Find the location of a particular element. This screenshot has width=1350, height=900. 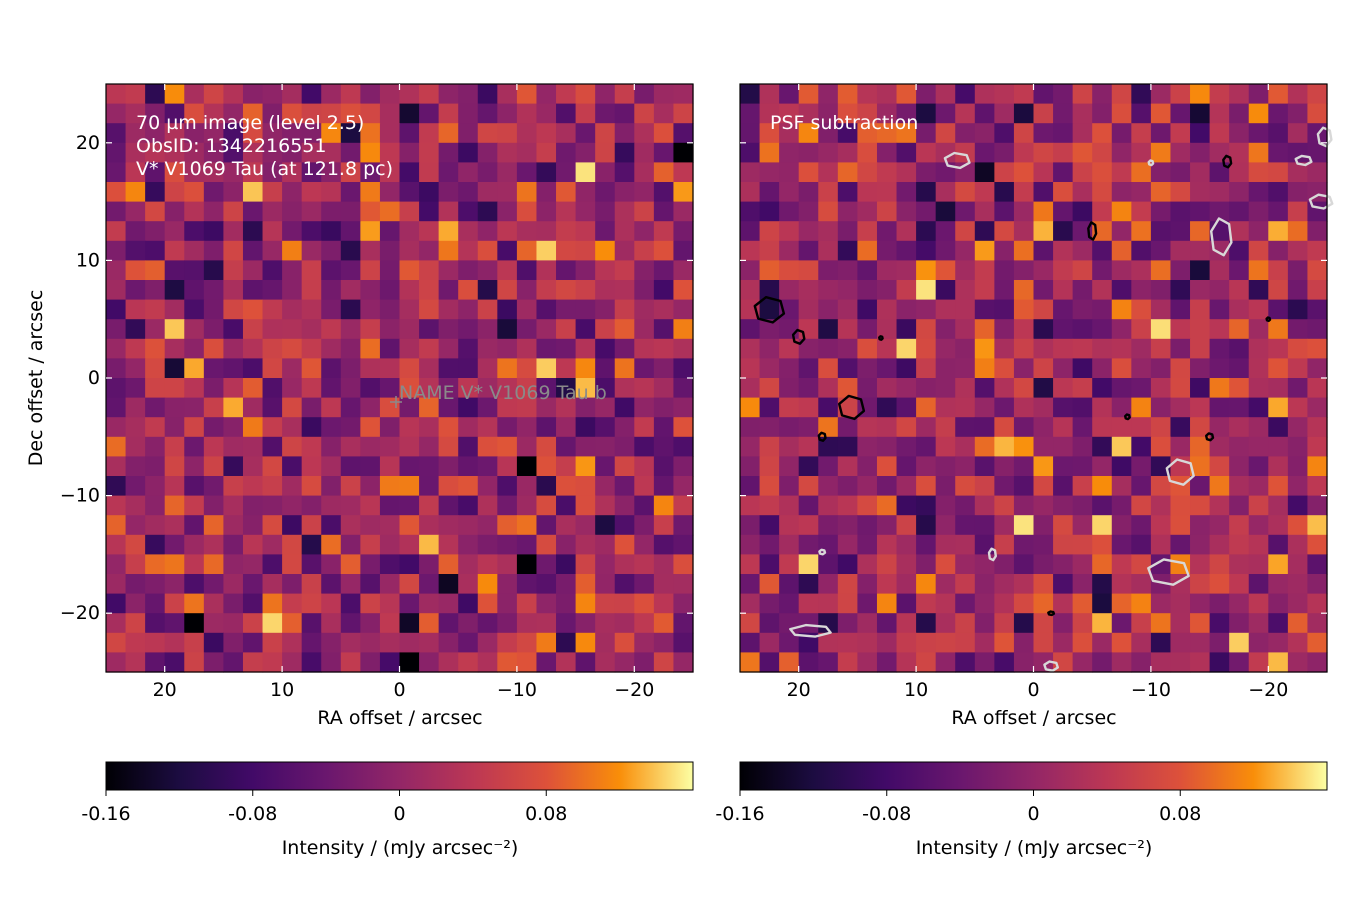

positive-contour is located at coordinates (1209, 437).